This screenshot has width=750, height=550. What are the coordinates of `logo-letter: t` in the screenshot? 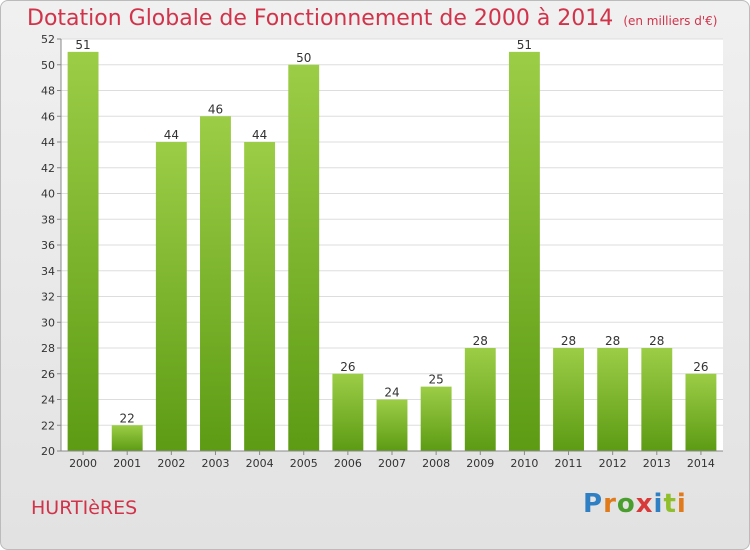 It's located at (670, 504).